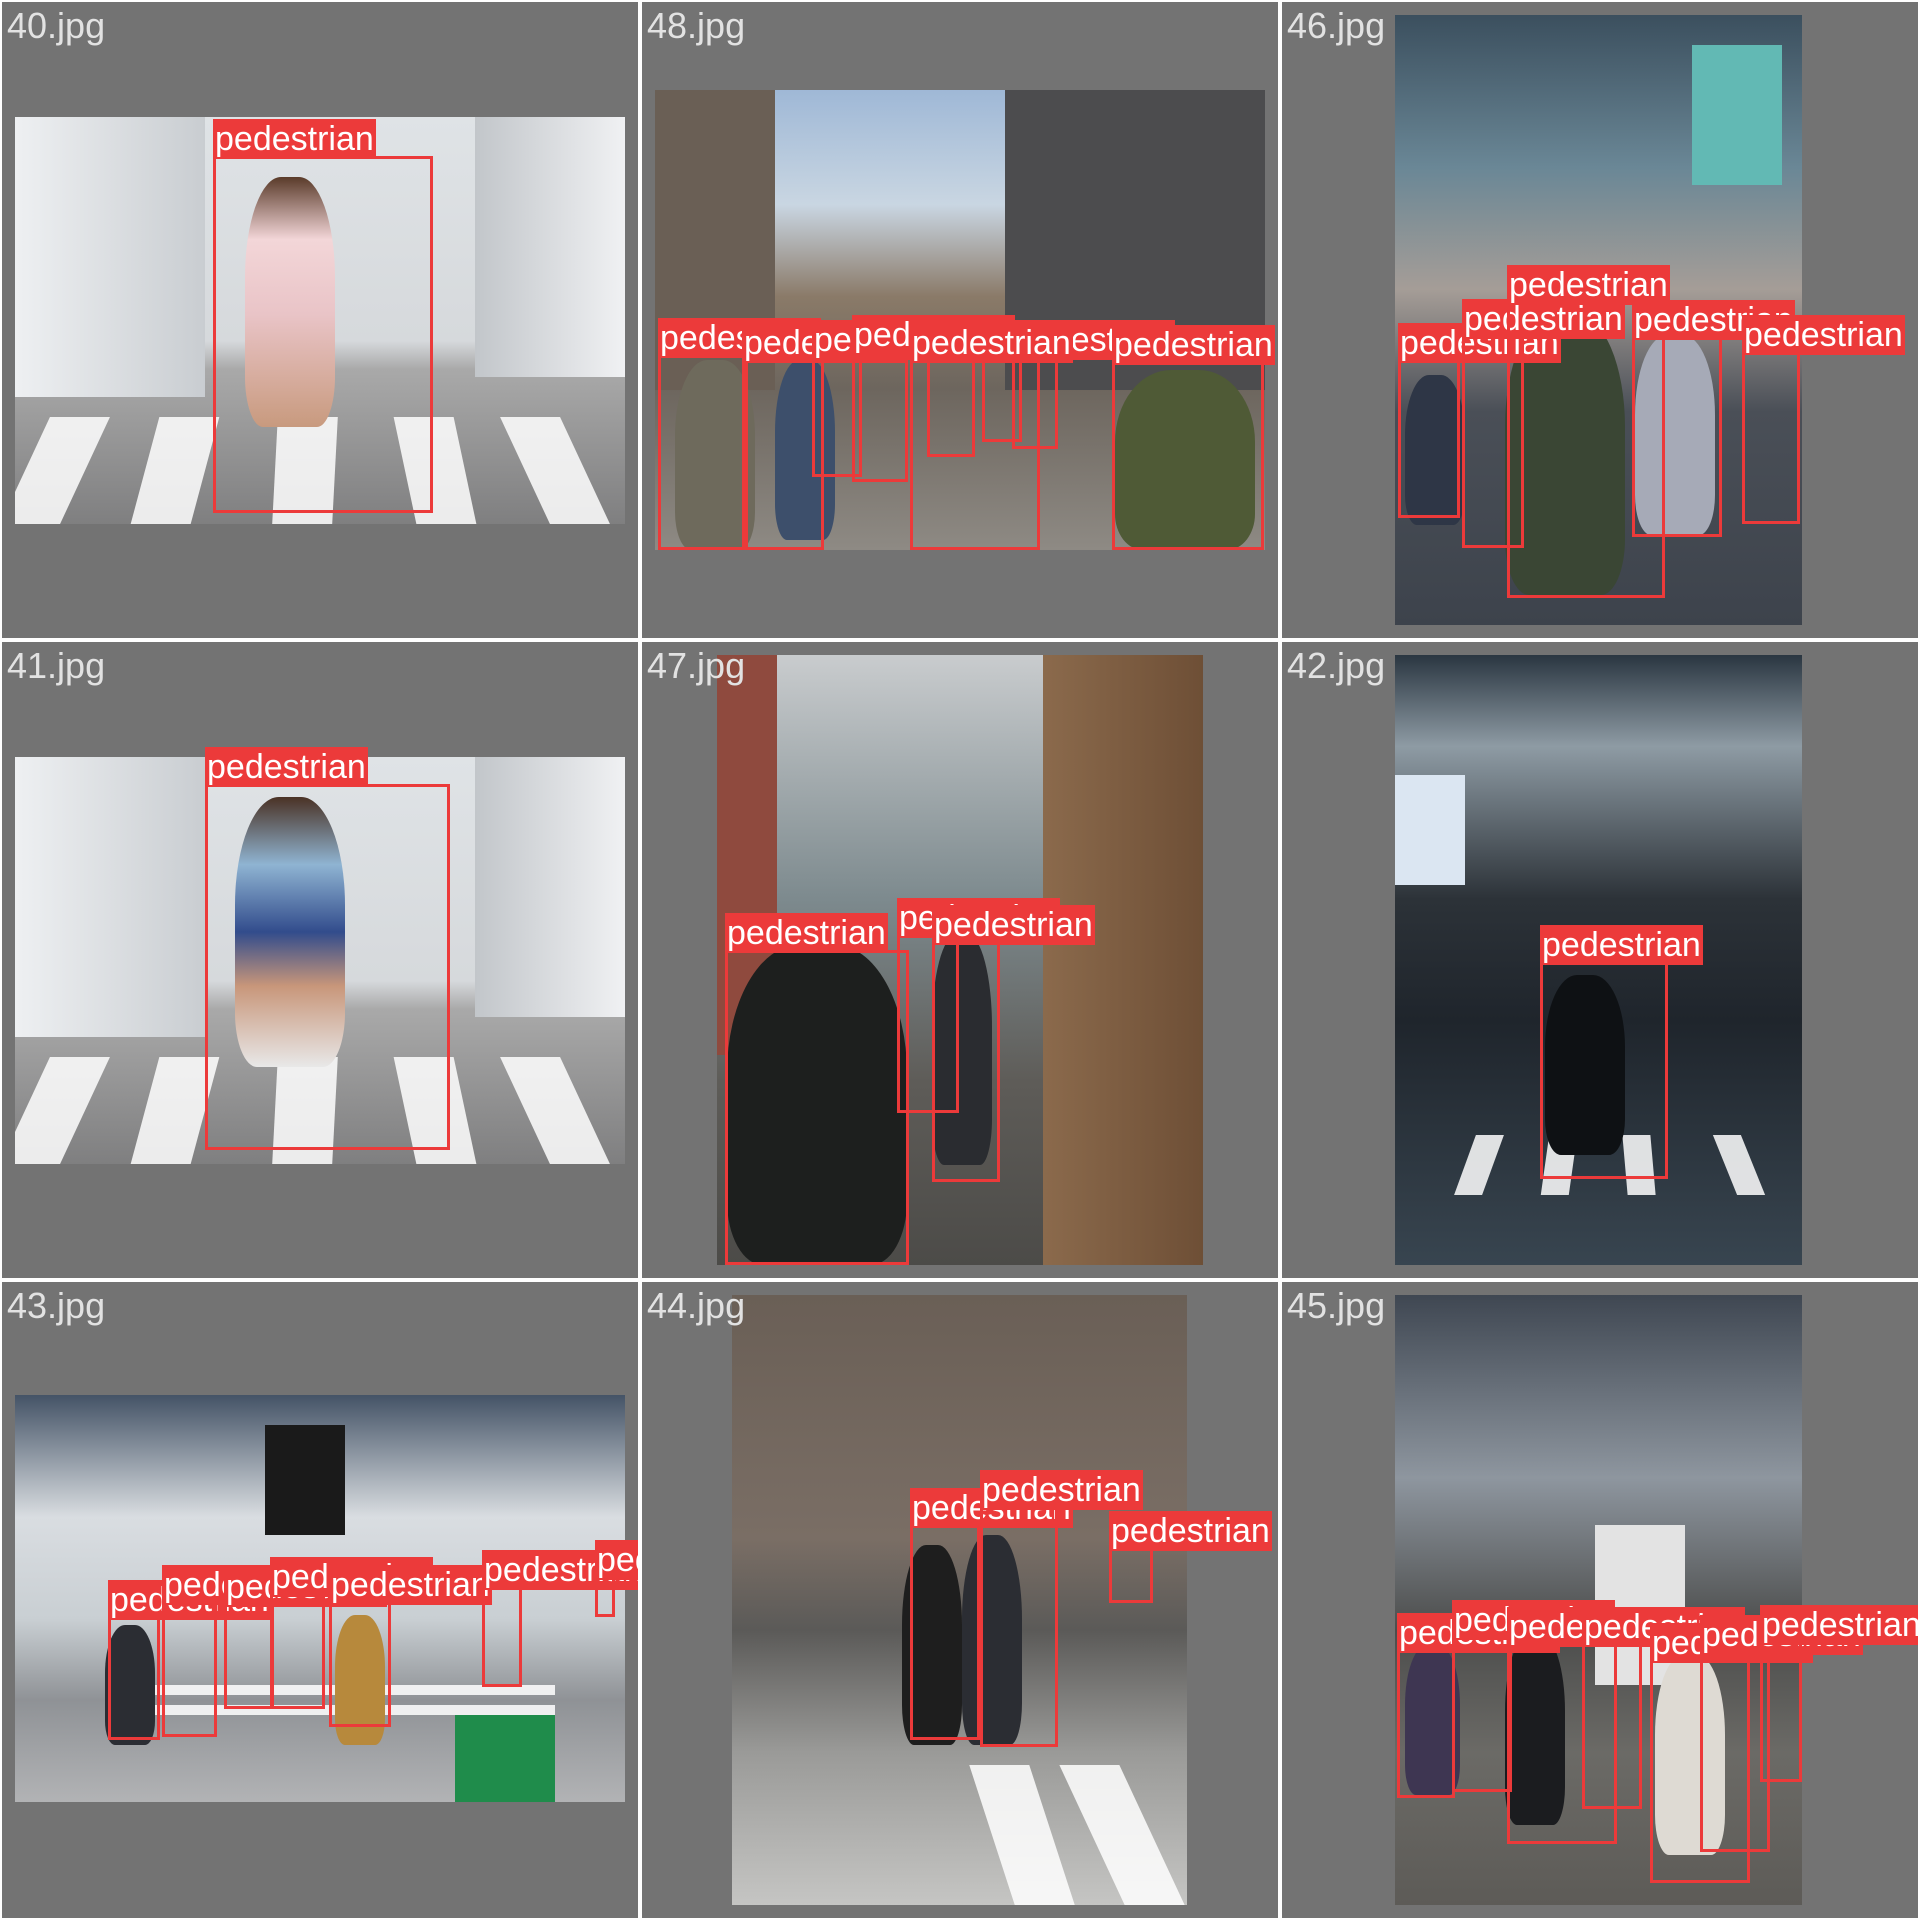 This screenshot has height=1920, width=1920. What do you see at coordinates (696, 25) in the screenshot?
I see `filename-label: 48.jpg` at bounding box center [696, 25].